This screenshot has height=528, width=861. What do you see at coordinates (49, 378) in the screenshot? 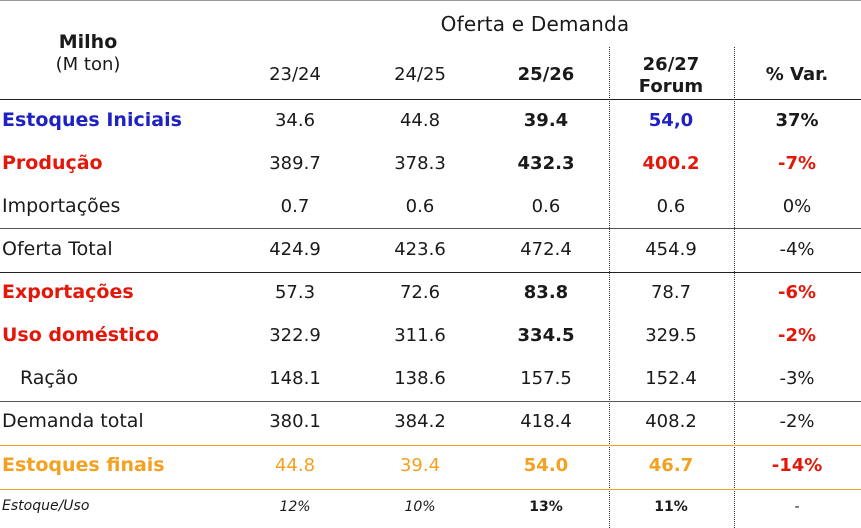
I see `row-label: Ração` at bounding box center [49, 378].